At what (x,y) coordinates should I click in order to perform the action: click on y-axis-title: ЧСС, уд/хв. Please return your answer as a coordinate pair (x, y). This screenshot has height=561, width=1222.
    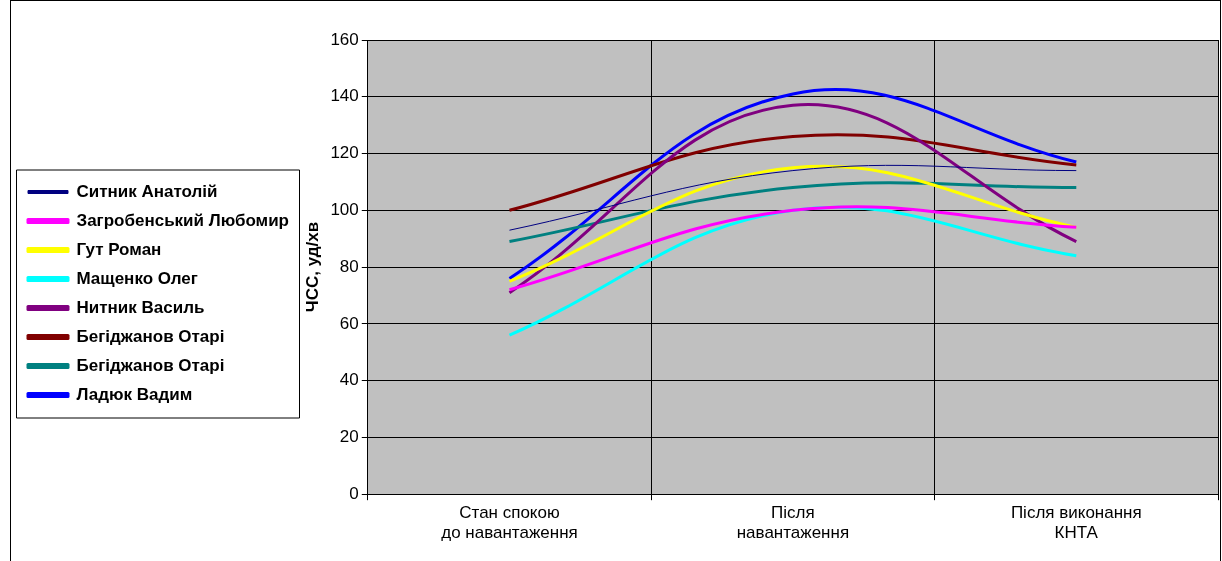
    Looking at the image, I should click on (312, 267).